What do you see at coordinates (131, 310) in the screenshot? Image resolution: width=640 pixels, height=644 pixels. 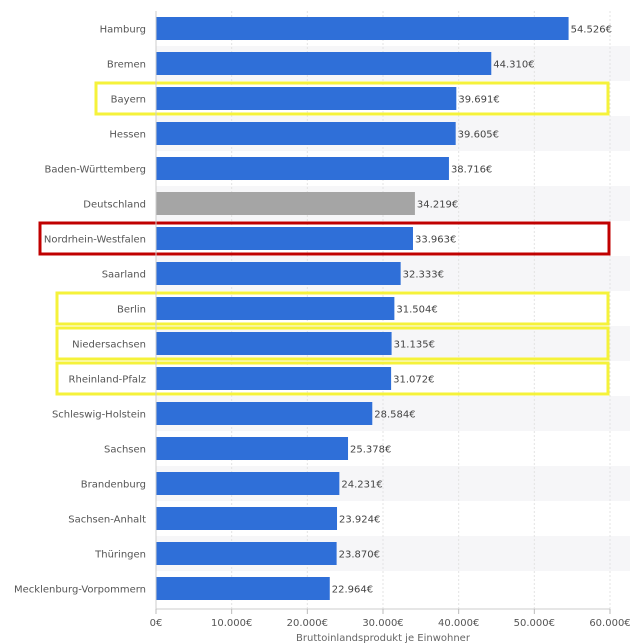 I see `category-label: Berlin` at bounding box center [131, 310].